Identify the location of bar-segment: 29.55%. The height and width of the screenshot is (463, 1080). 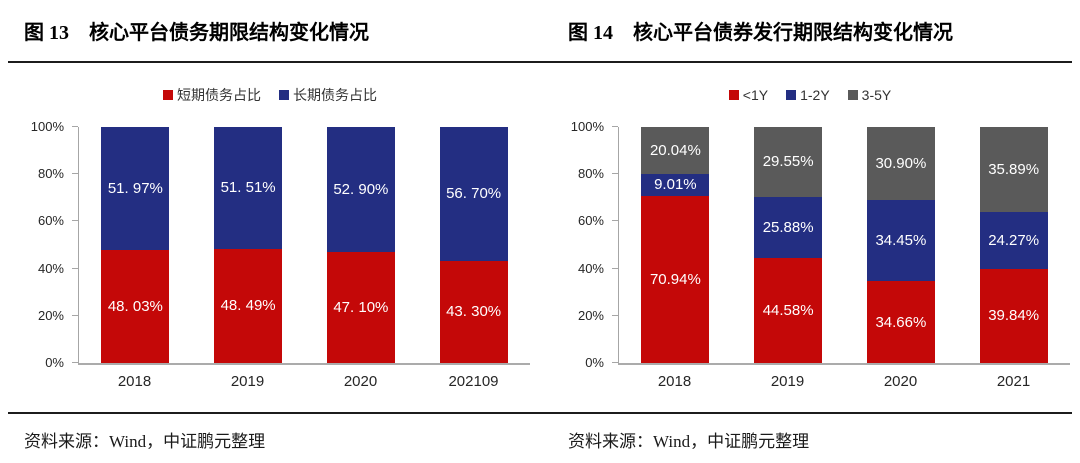
(788, 162).